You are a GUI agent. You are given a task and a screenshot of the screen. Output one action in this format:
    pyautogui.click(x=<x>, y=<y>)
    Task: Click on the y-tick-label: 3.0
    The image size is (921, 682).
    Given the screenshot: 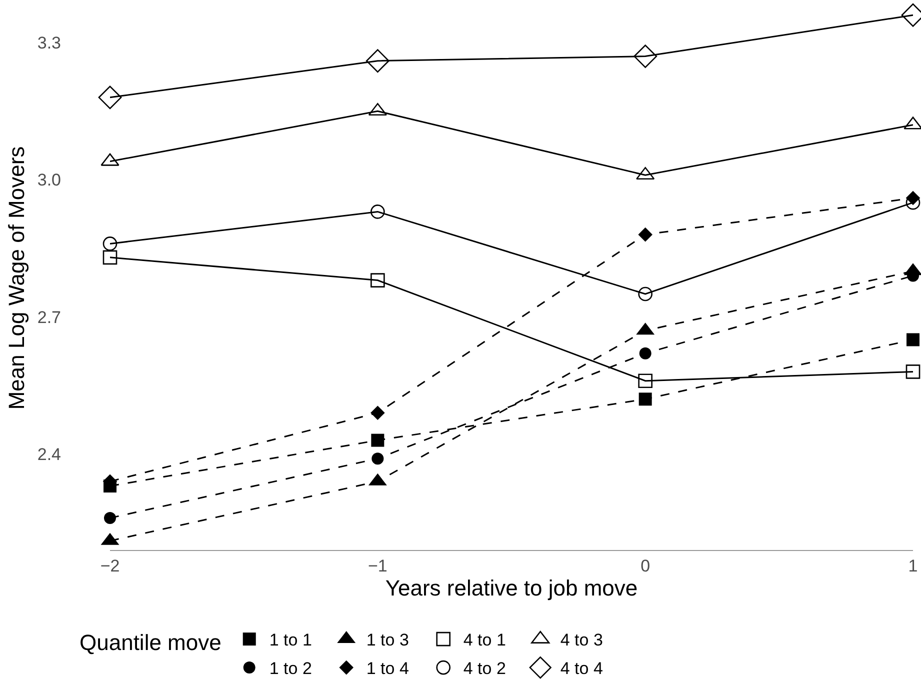 What is the action you would take?
    pyautogui.click(x=49, y=180)
    